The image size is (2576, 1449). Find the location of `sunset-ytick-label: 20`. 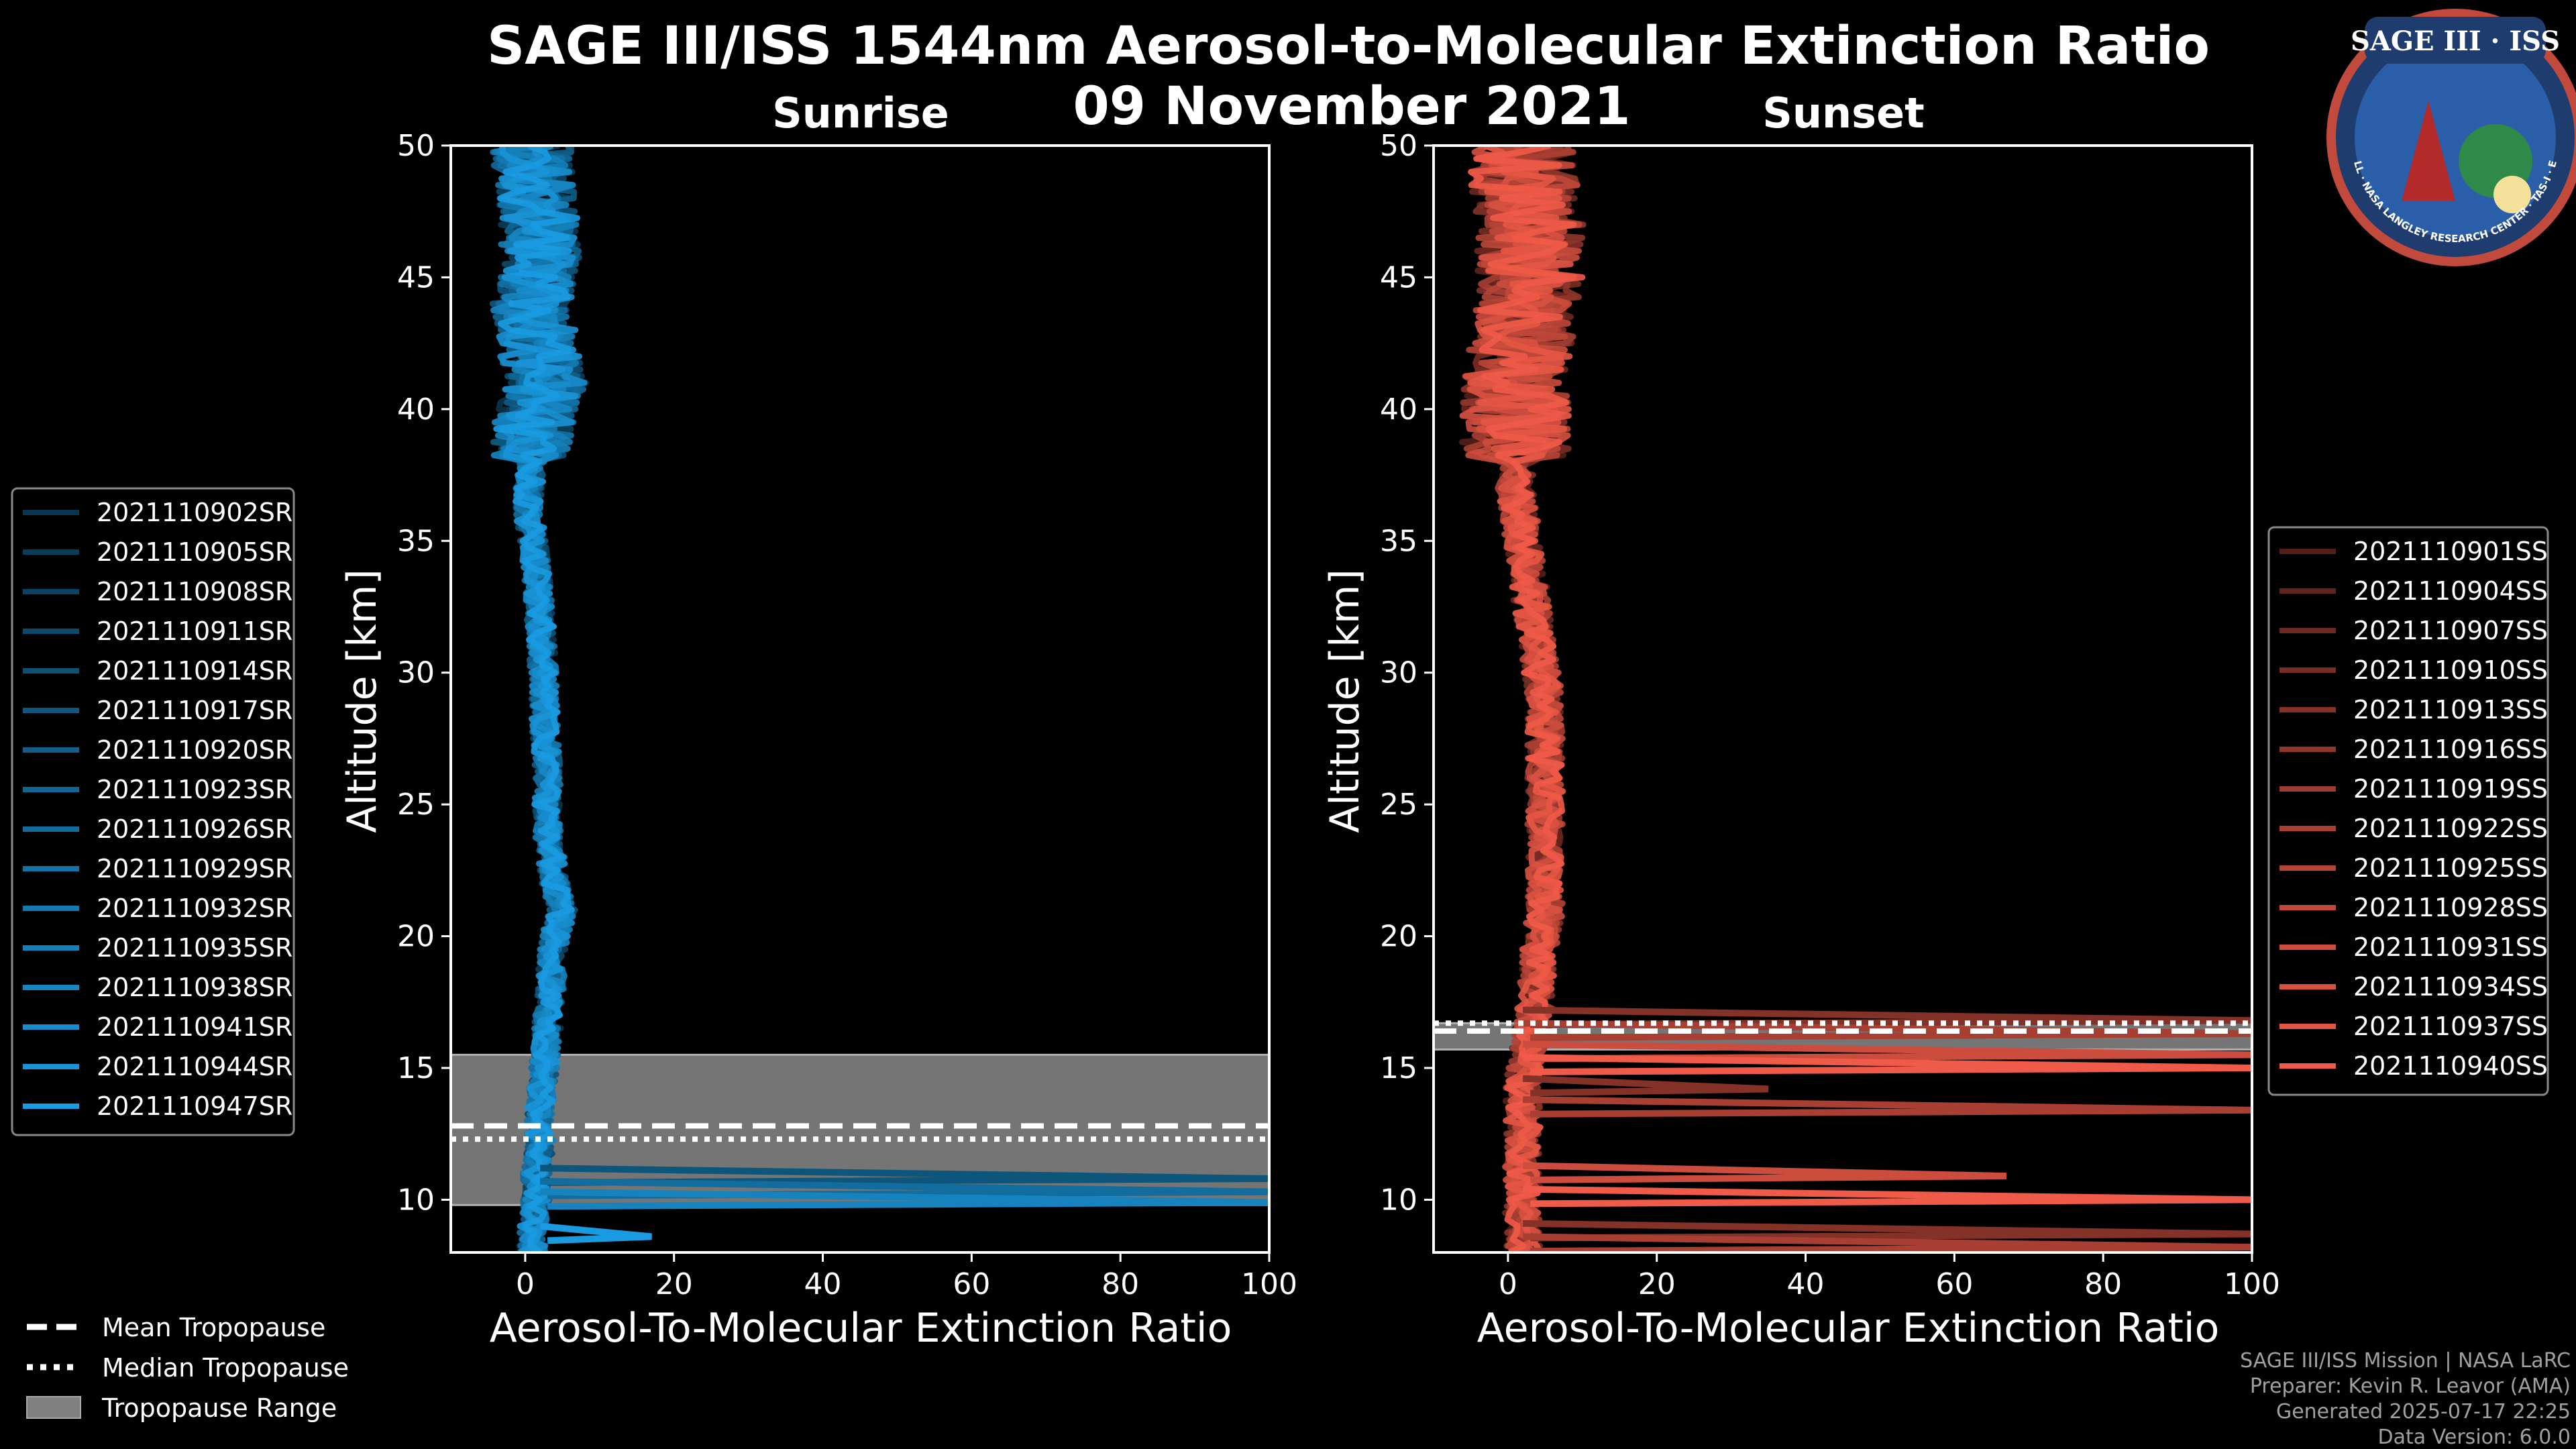

sunset-ytick-label: 20 is located at coordinates (1398, 937).